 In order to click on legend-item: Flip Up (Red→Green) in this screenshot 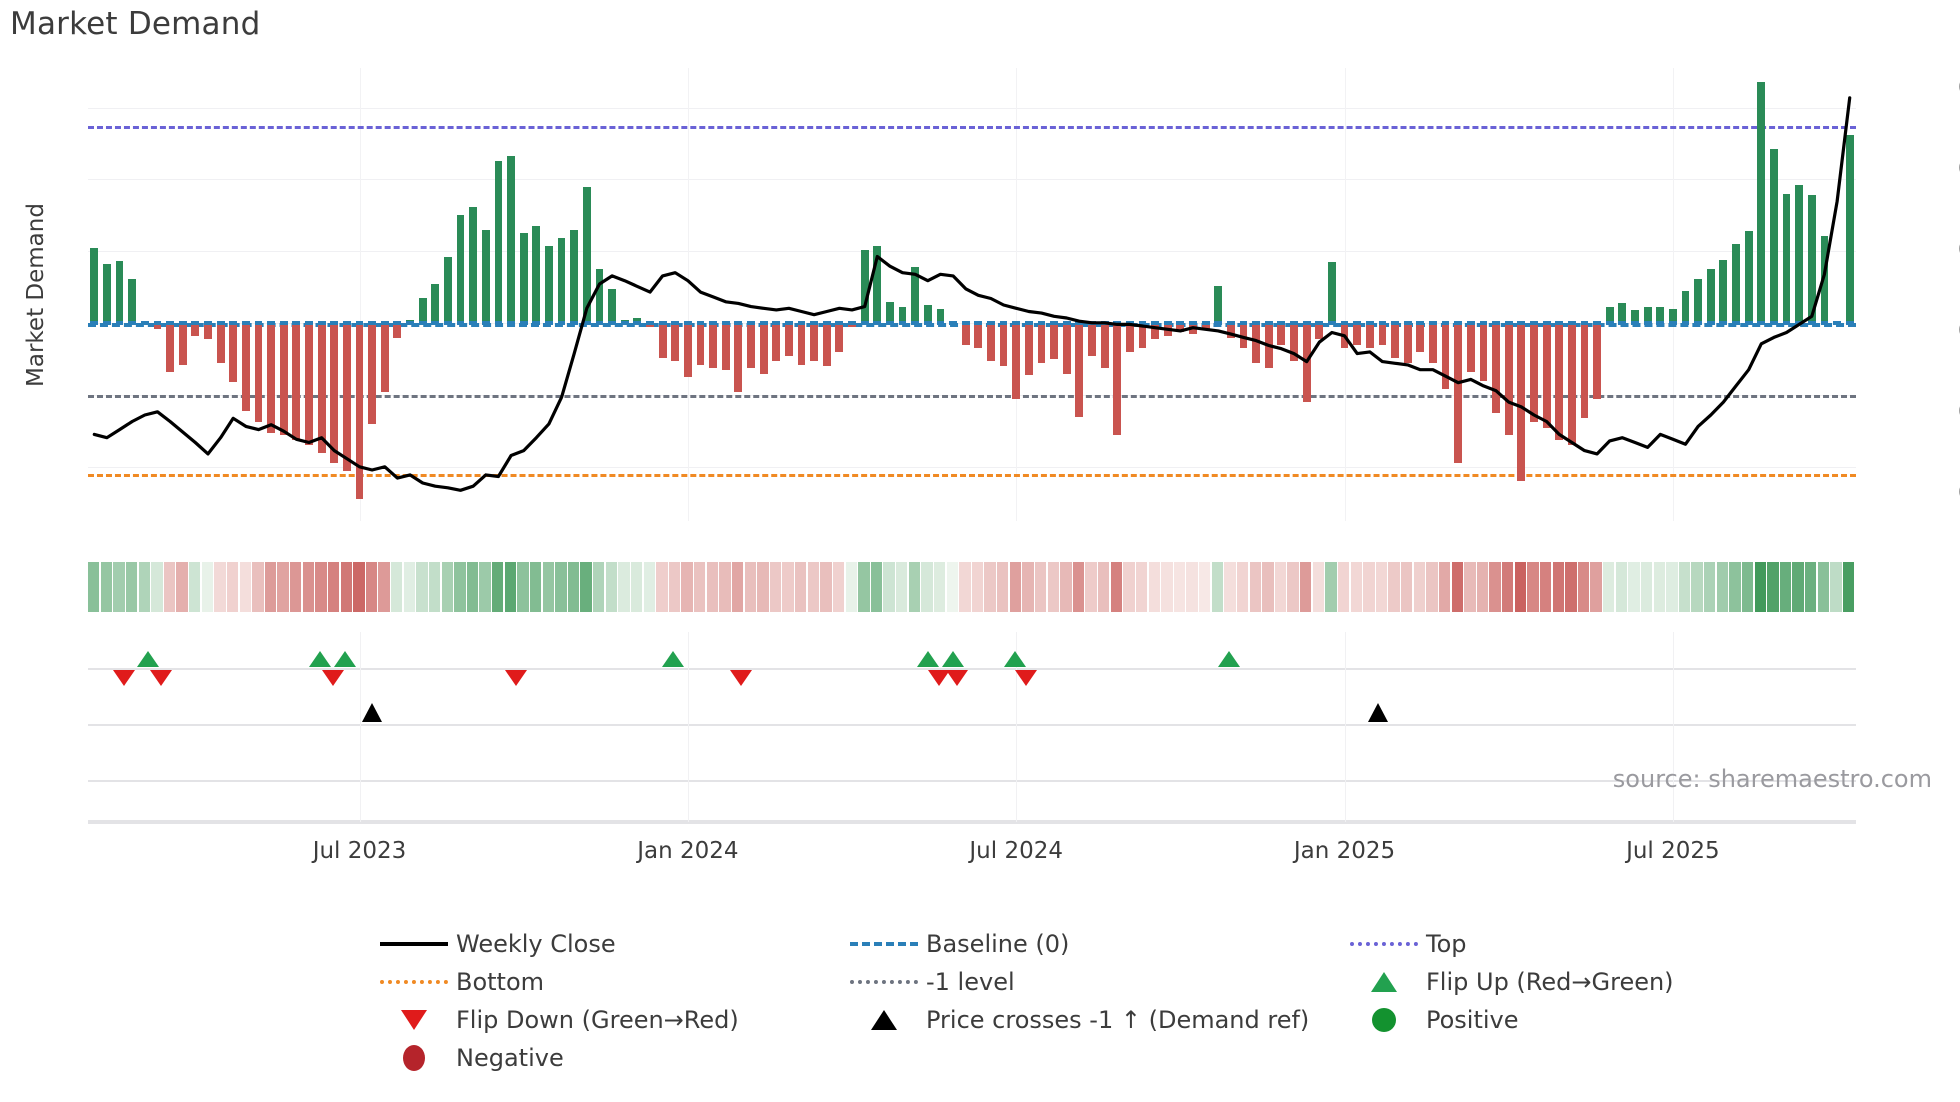, I will do `click(1522, 982)`.